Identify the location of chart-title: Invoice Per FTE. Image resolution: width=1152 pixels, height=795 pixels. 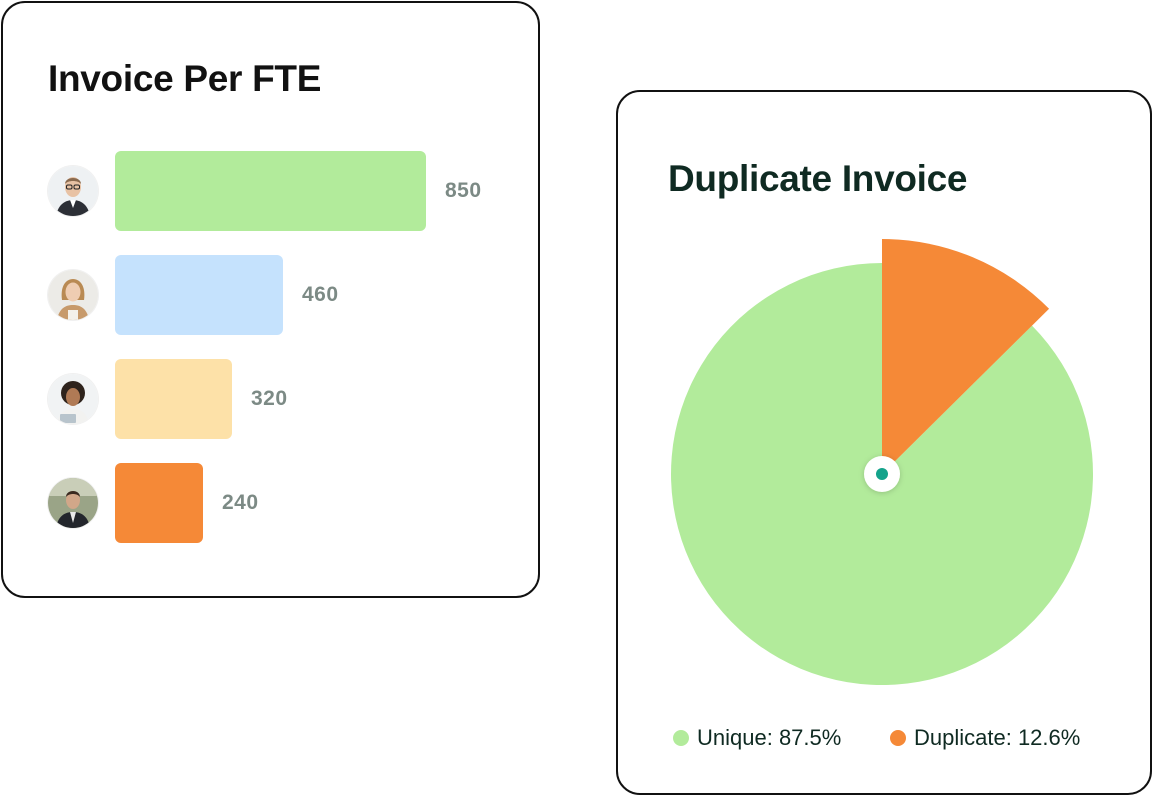
(185, 78).